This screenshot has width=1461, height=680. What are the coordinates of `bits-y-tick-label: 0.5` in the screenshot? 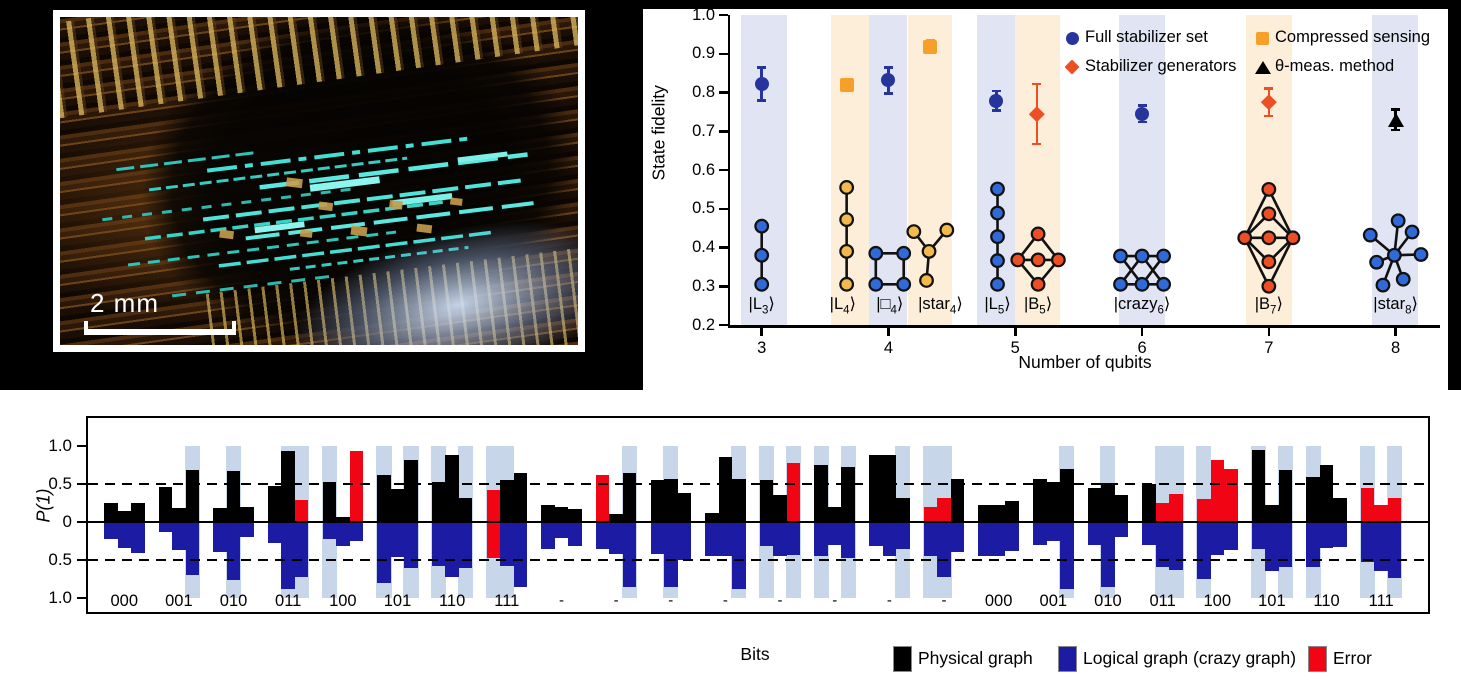 It's located at (60, 559).